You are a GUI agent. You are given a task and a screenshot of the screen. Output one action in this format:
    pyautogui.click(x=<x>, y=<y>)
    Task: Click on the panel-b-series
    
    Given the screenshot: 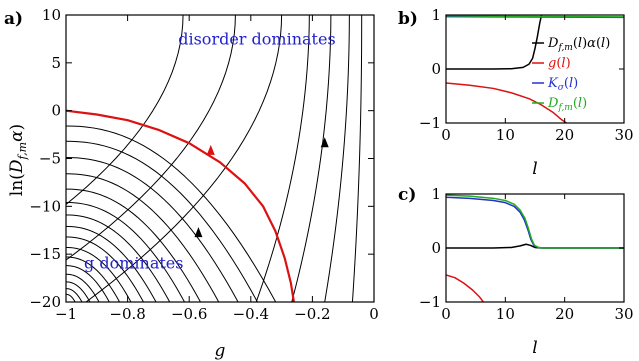 What is the action you would take?
    pyautogui.click(x=535, y=69)
    